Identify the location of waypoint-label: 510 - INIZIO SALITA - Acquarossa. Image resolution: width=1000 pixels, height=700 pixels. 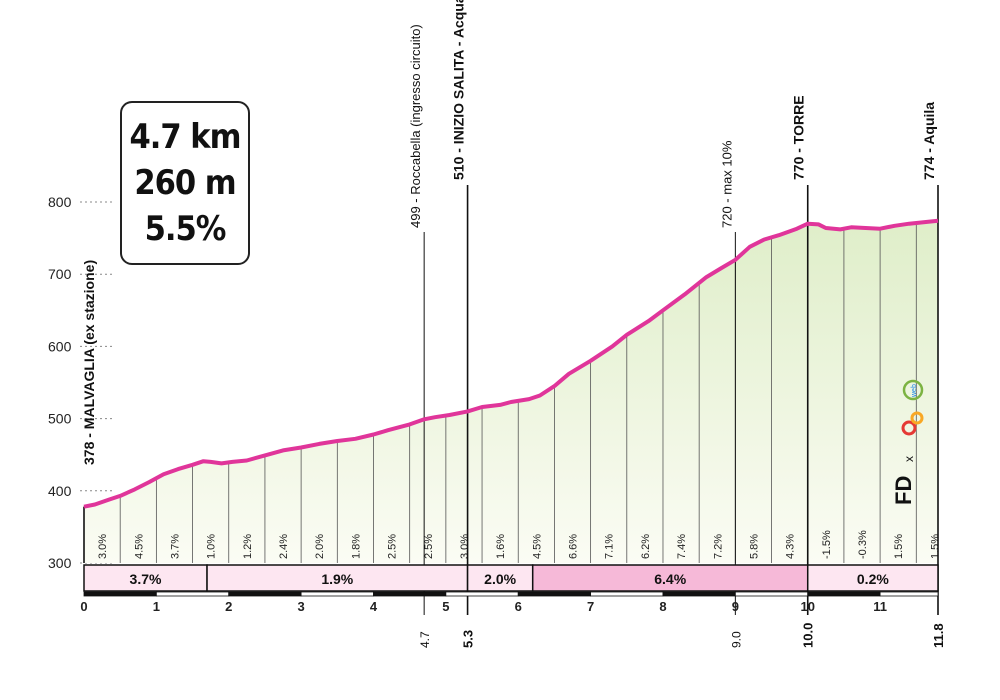
(459, 90).